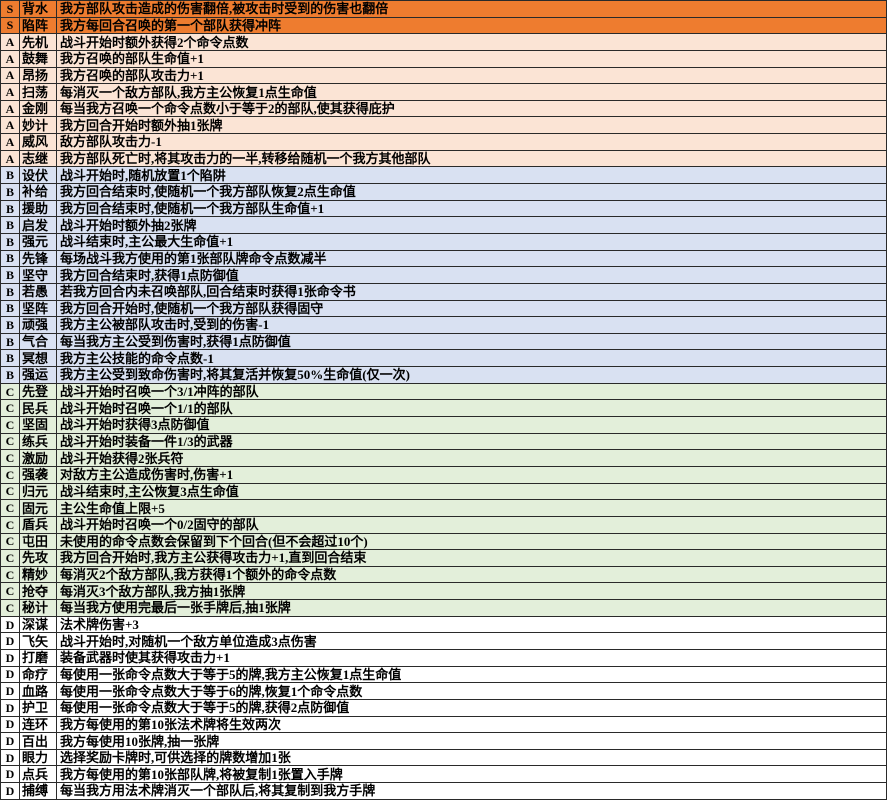  I want to click on perk-description-cell: 我方回合开始时,我方主公获得攻击力+1,直到回合结束, so click(213, 558).